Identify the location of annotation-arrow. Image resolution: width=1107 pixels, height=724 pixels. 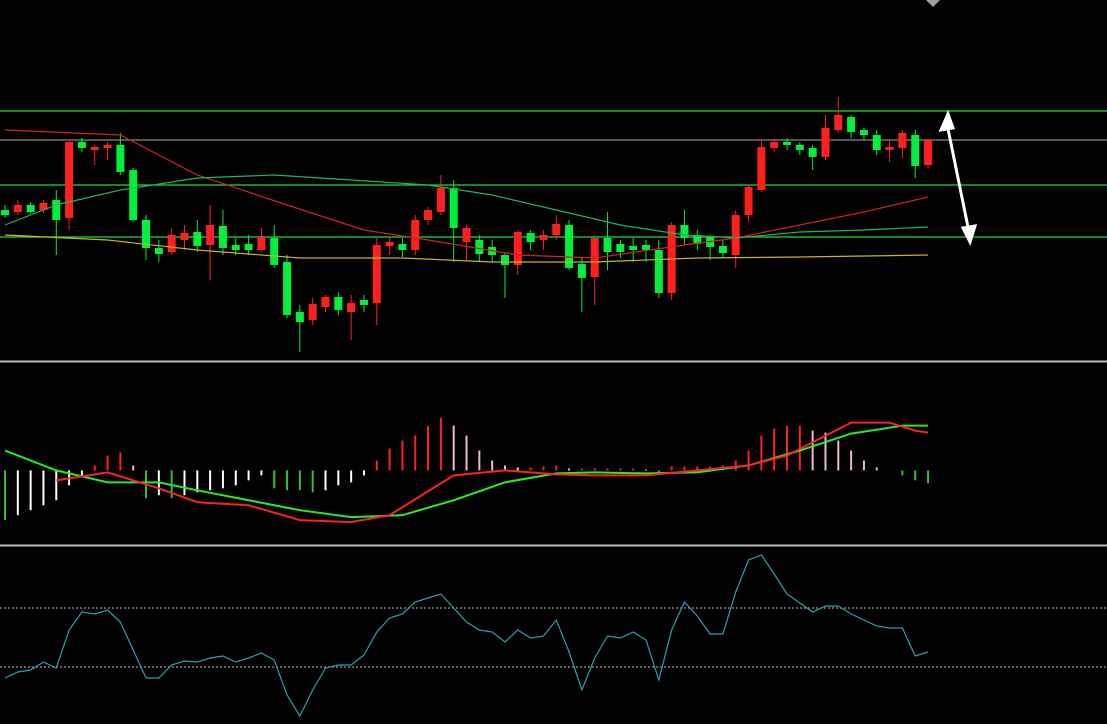
(958, 177).